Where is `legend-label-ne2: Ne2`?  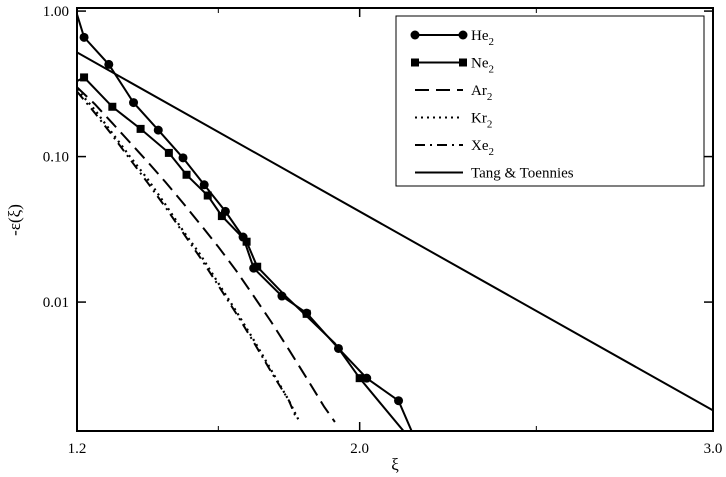 legend-label-ne2: Ne2 is located at coordinates (482, 66).